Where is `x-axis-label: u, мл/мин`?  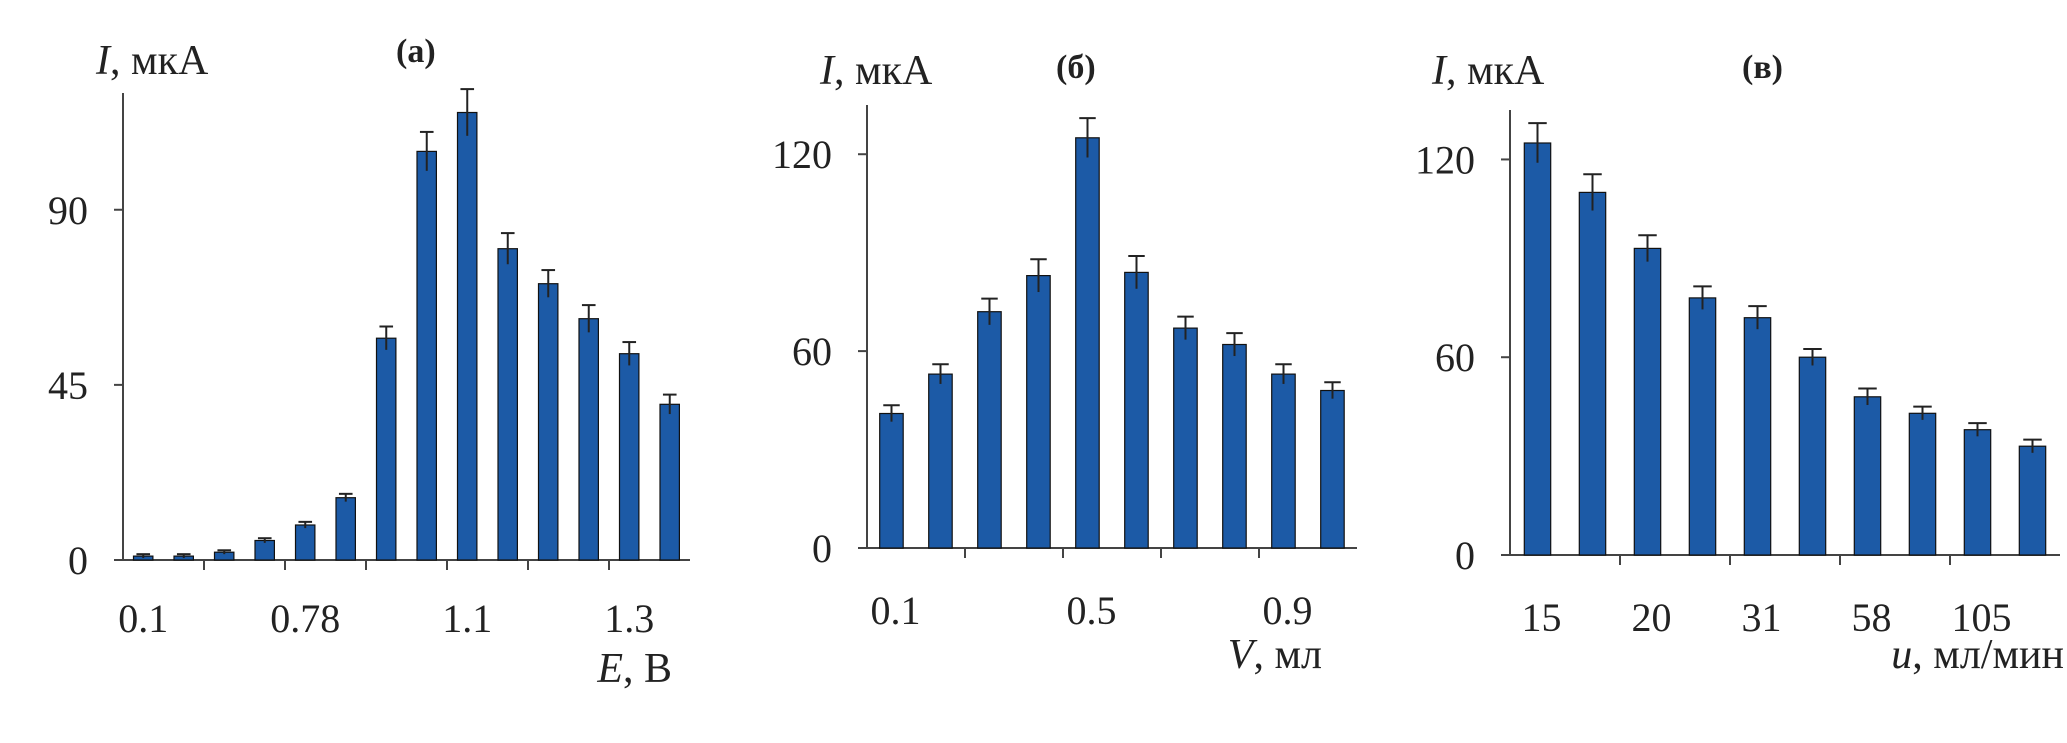 x-axis-label: u, мл/мин is located at coordinates (1977, 655).